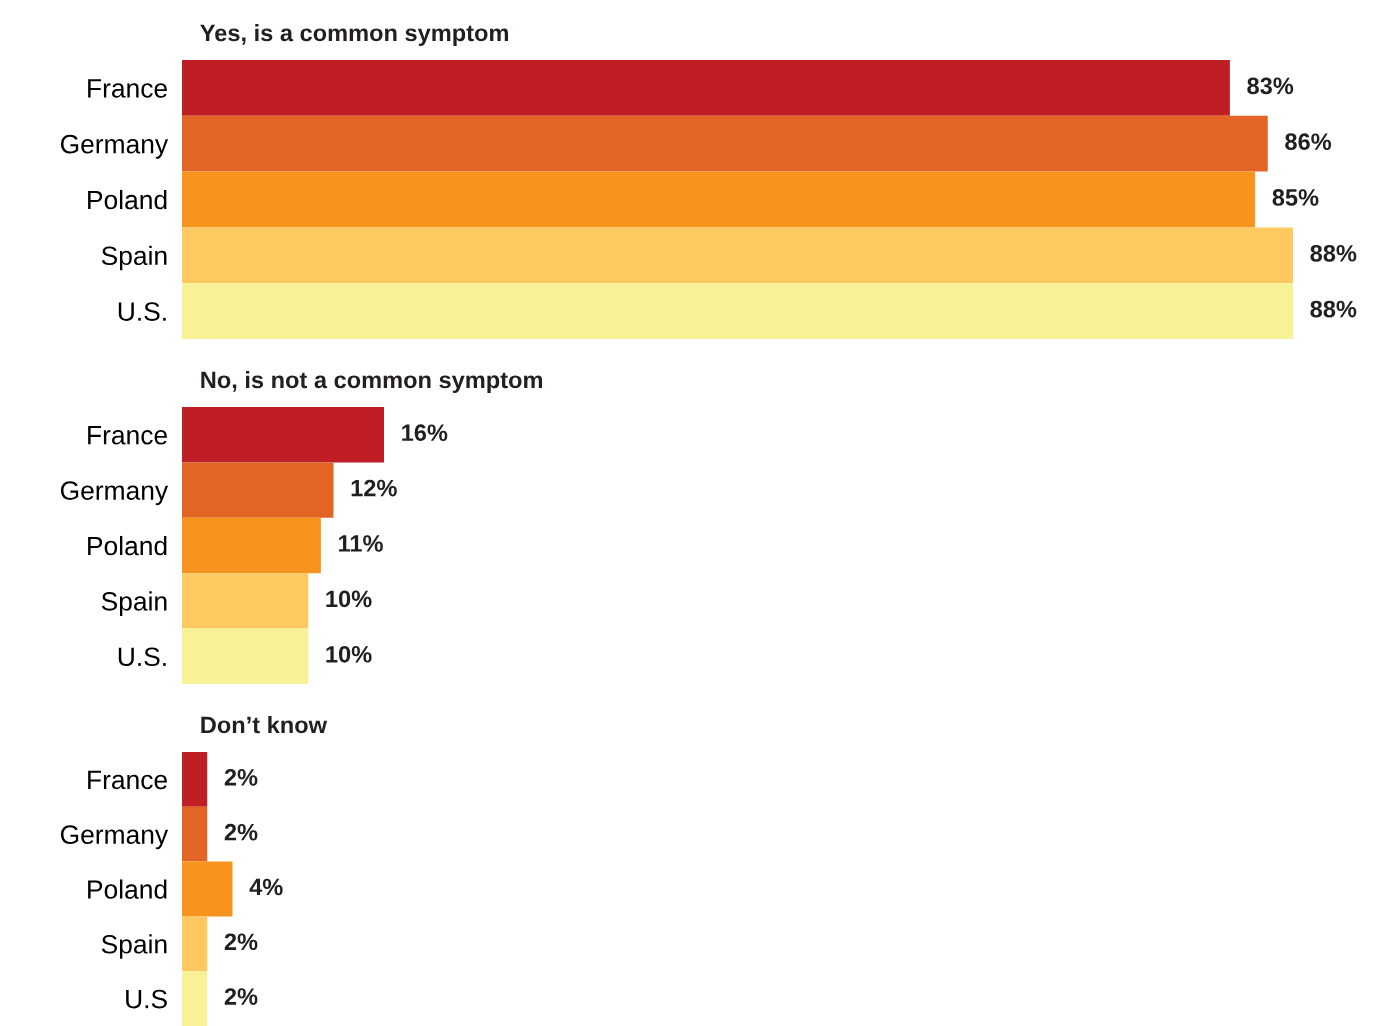 The height and width of the screenshot is (1026, 1393). I want to click on data-label: 85%, so click(1295, 197).